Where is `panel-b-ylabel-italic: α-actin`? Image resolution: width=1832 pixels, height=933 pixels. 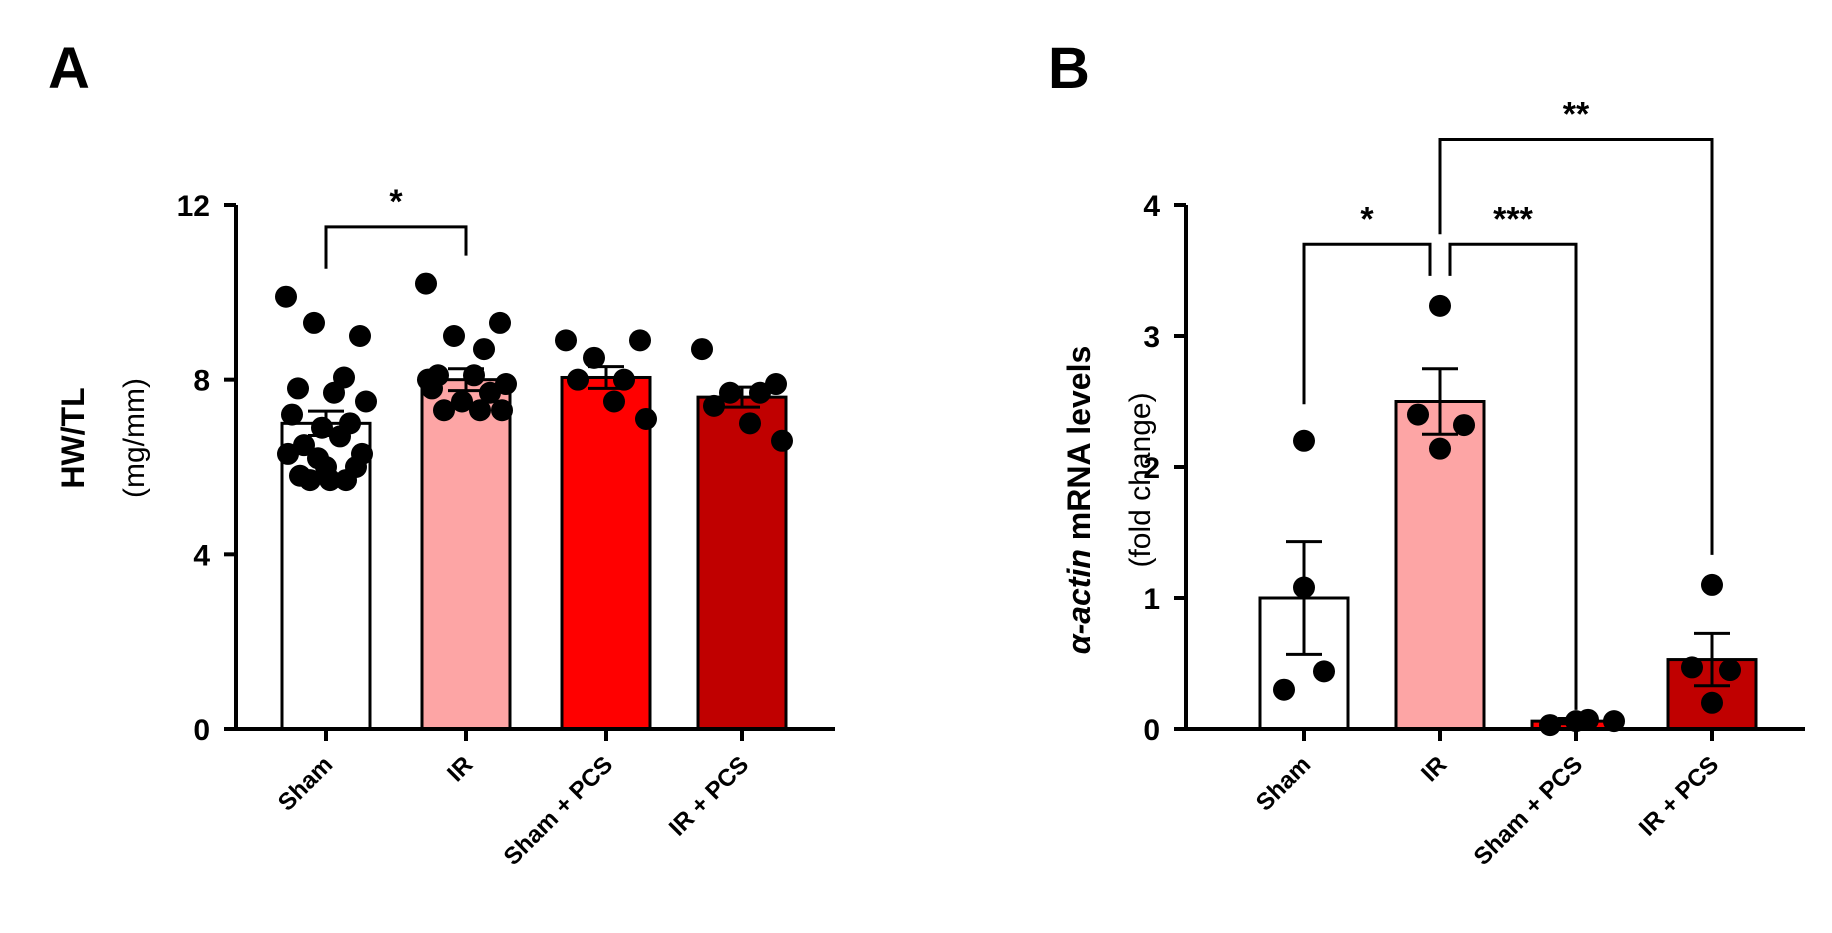
panel-b-ylabel-italic: α-actin is located at coordinates (1079, 601).